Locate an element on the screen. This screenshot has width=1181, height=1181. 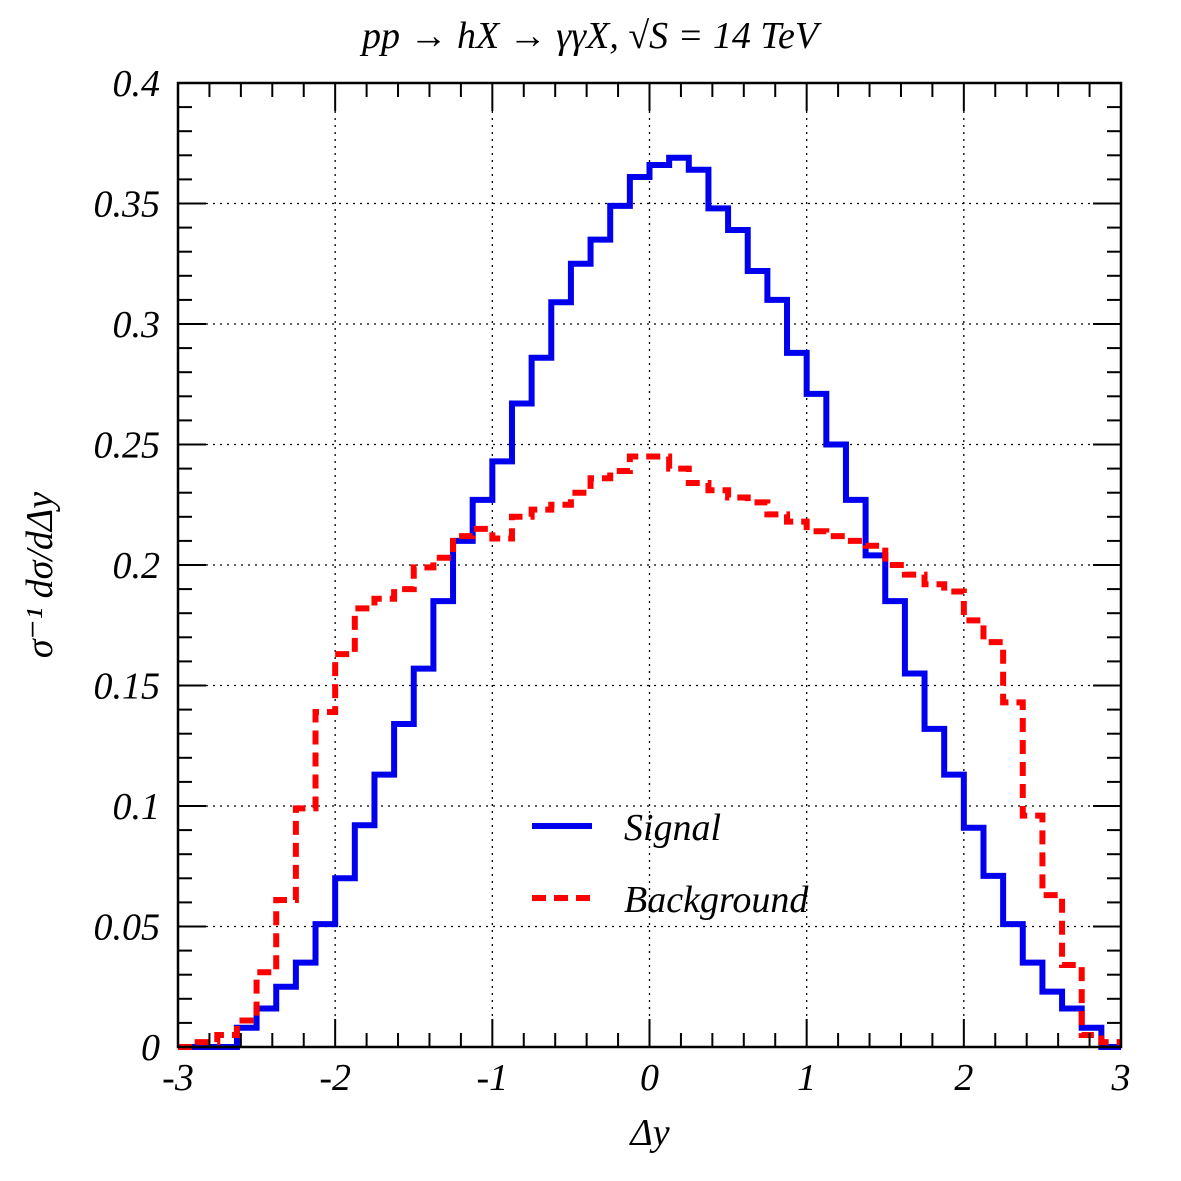
x-axis-ticks: -3 -2 -1 0 1 2 3 is located at coordinates (646, 1078).